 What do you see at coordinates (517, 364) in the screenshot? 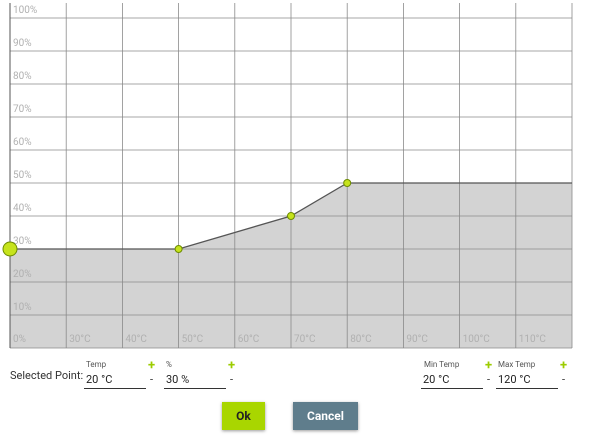
I see `max-temp-label: Max Temp` at bounding box center [517, 364].